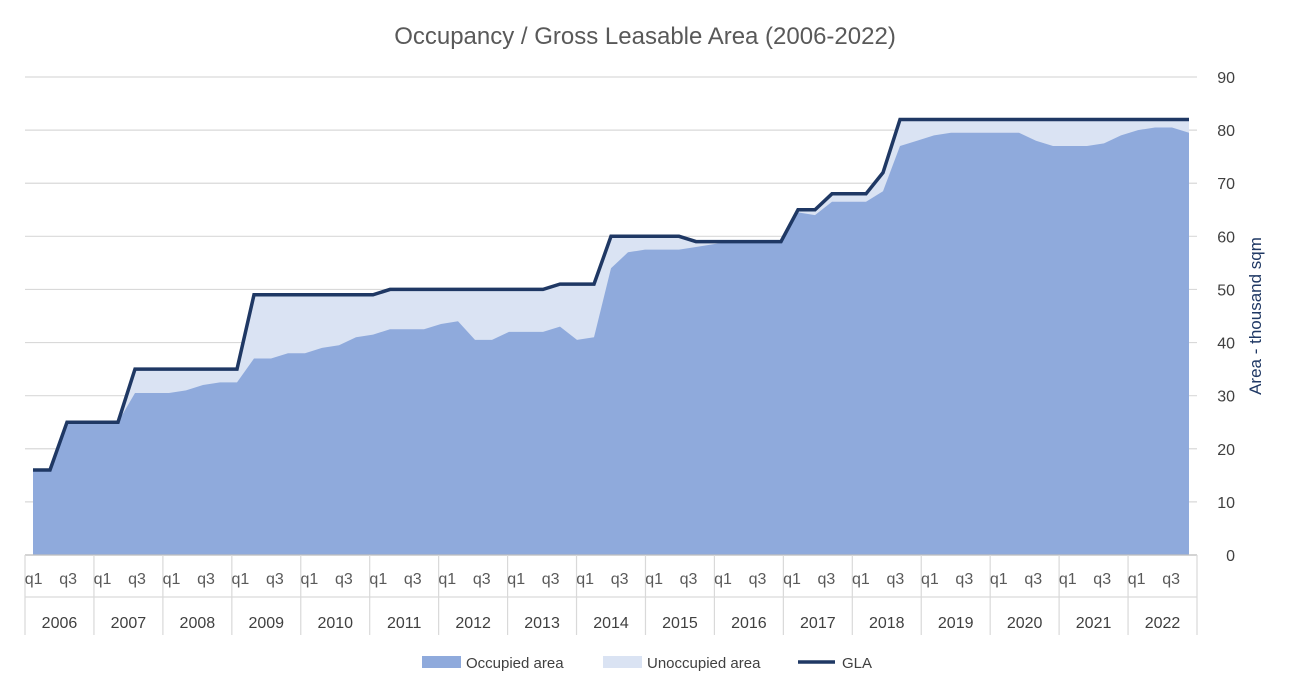 Image resolution: width=1292 pixels, height=699 pixels. Describe the element at coordinates (749, 623) in the screenshot. I see `x-year-label: 2016` at that location.